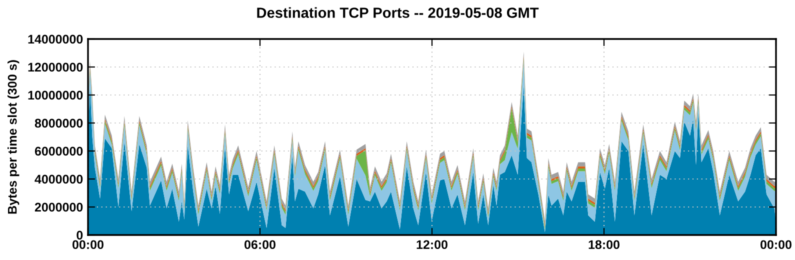  What do you see at coordinates (58, 123) in the screenshot?
I see `y-tick-label: 8000000` at bounding box center [58, 123].